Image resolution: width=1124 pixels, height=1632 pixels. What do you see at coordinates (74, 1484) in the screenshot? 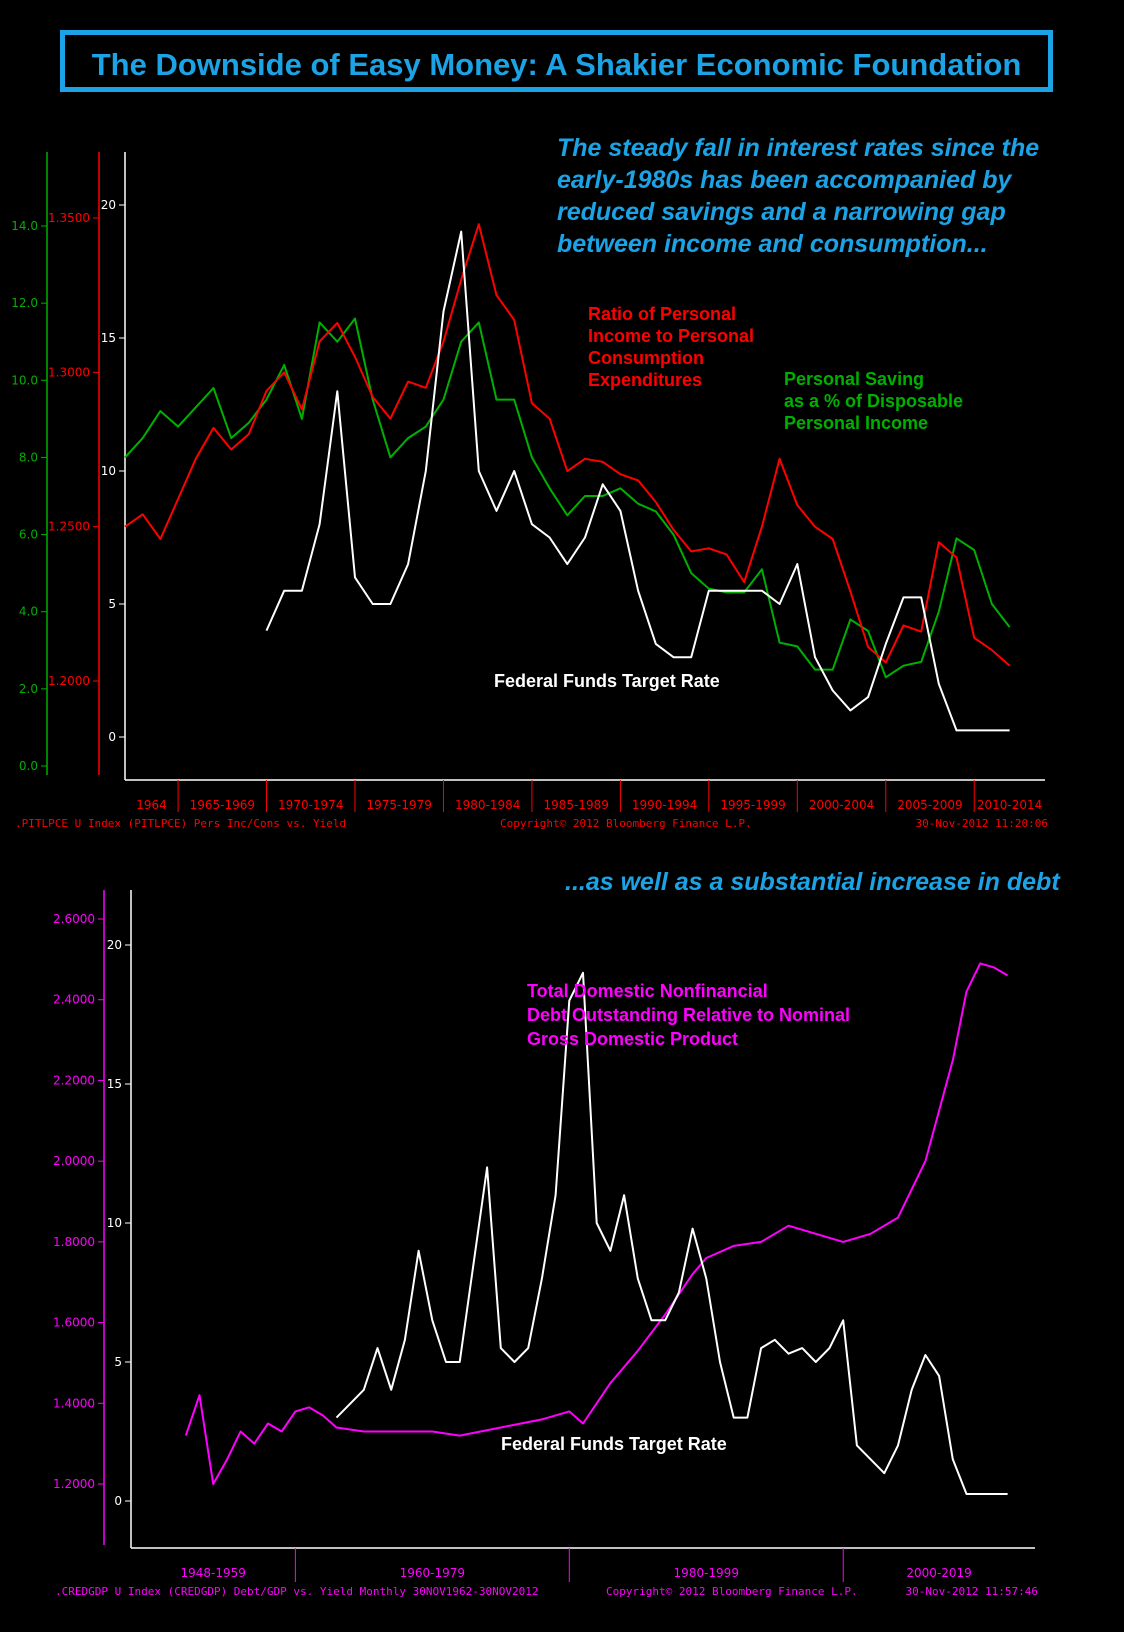
I see `chart2-left-tick-label: 1.2000` at bounding box center [74, 1484].